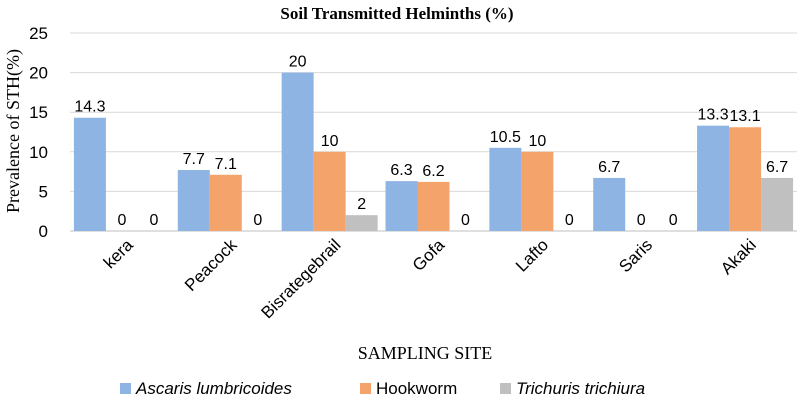  I want to click on legend-label: Trichuris trichiura, so click(580, 388).